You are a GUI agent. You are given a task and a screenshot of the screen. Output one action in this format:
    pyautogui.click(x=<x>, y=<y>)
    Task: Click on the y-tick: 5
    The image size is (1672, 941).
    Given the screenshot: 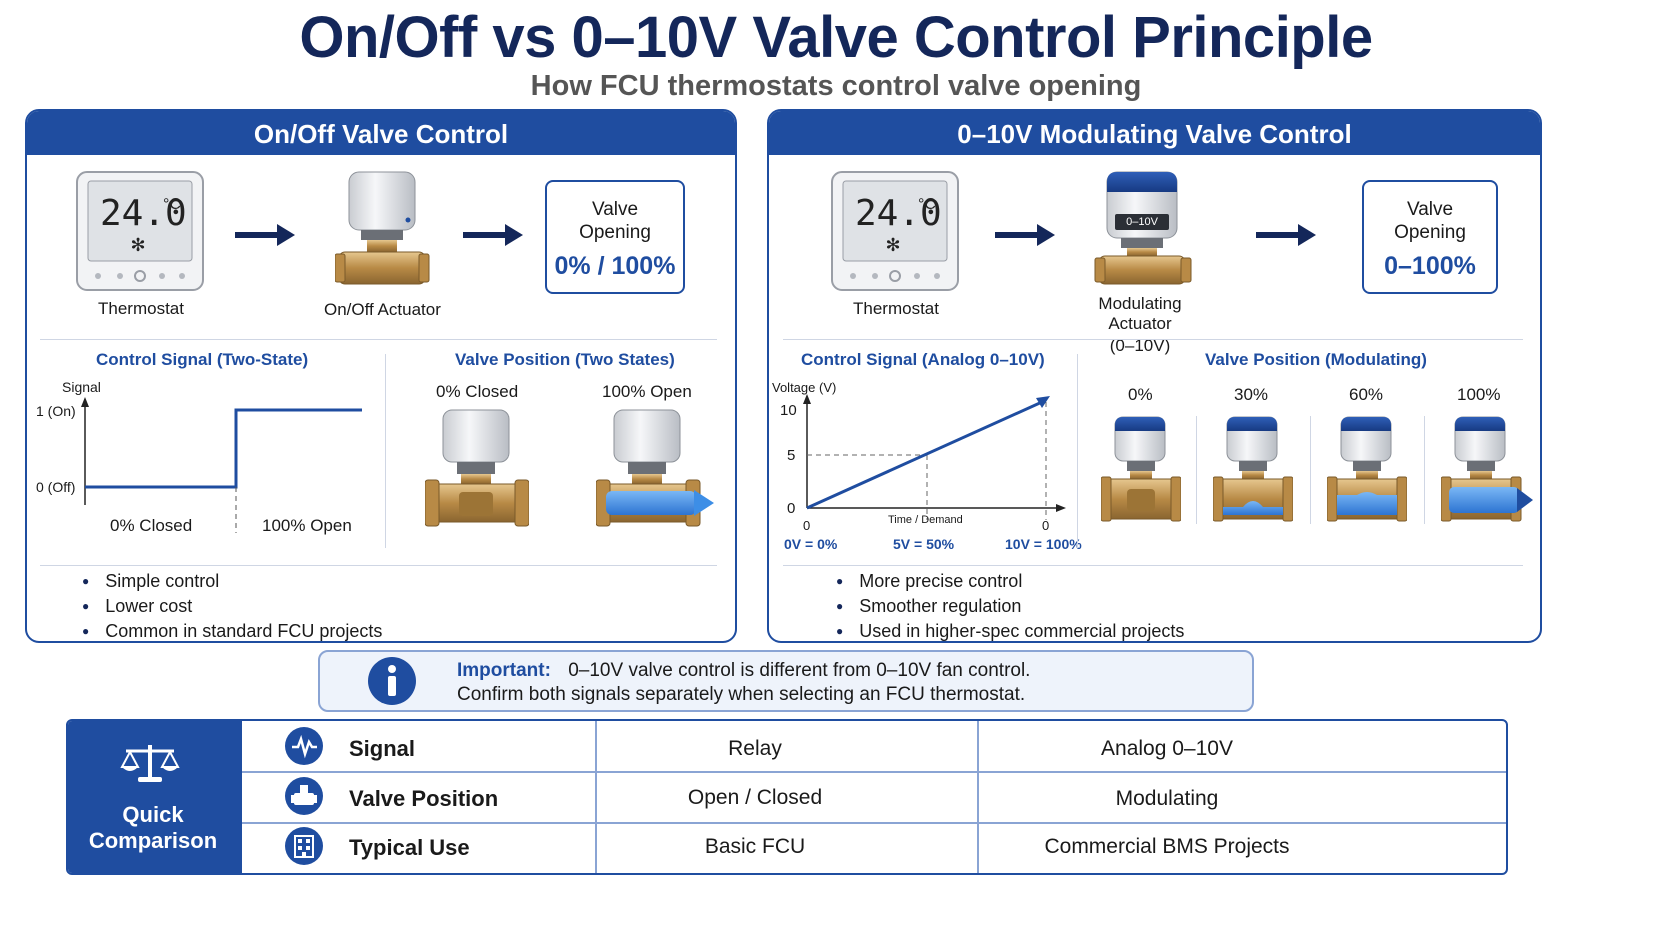 What is the action you would take?
    pyautogui.click(x=791, y=455)
    